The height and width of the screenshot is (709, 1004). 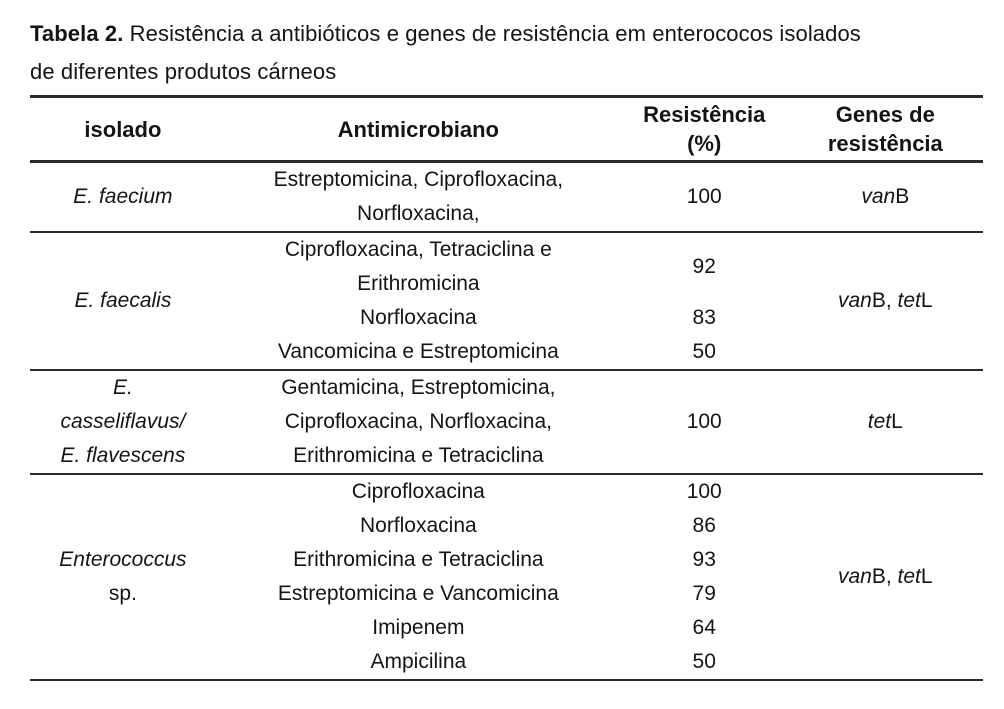 I want to click on antimicrobial-cell: Erithromicina e Tetraciclina, so click(x=418, y=559).